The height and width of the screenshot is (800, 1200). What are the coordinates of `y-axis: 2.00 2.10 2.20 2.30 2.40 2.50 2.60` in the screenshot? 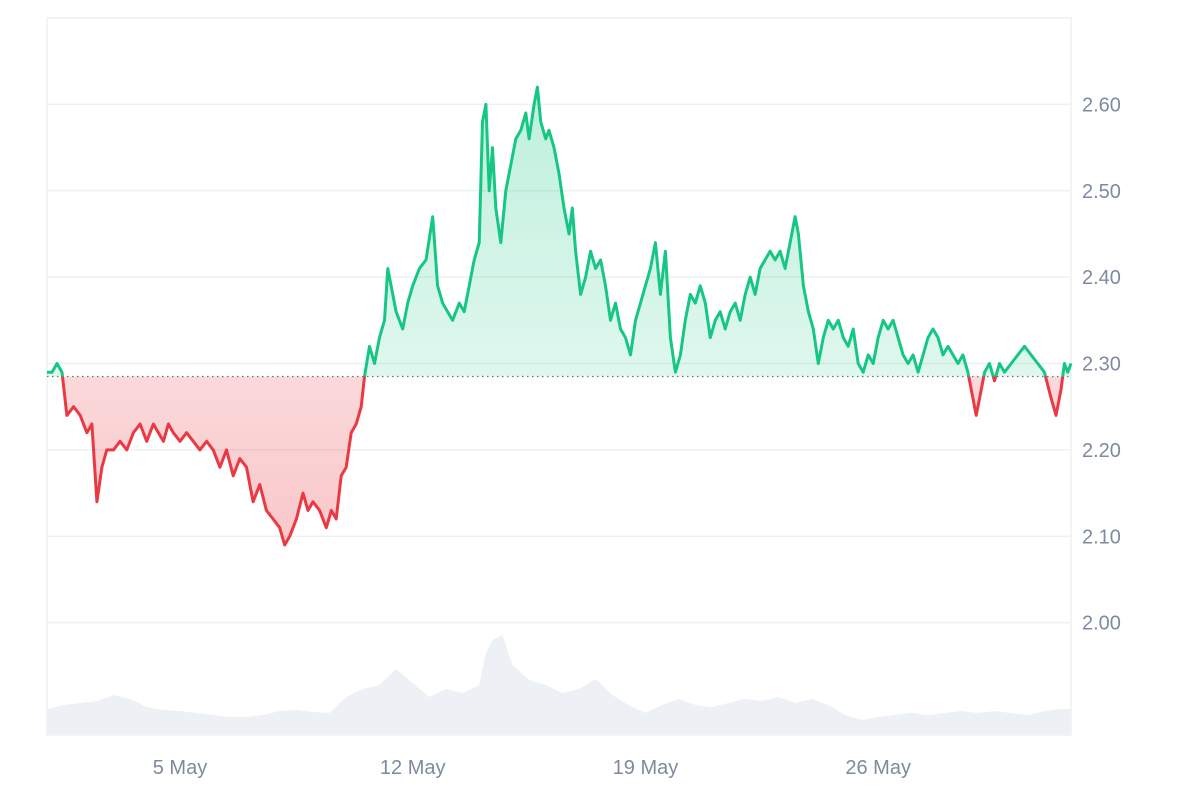 It's located at (1101, 364).